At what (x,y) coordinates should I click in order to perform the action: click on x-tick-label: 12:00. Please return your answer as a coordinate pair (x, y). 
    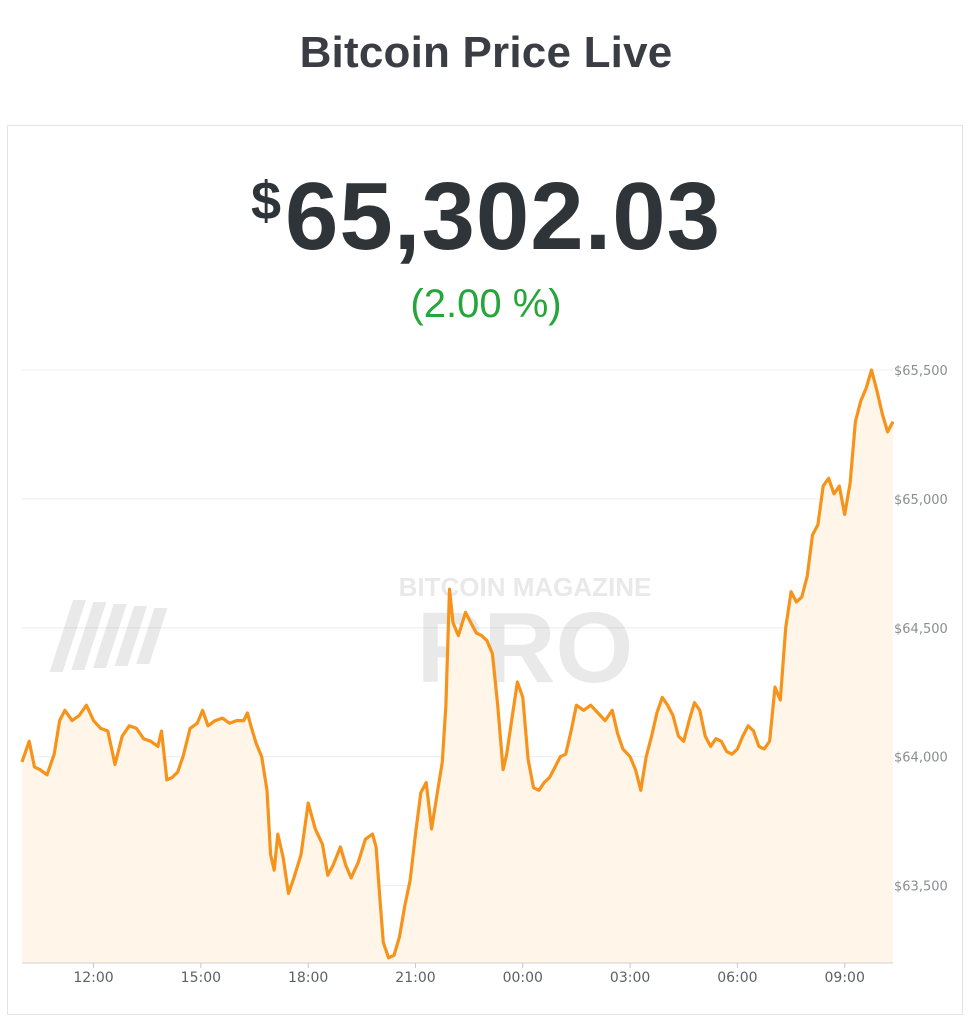
    Looking at the image, I should click on (93, 978).